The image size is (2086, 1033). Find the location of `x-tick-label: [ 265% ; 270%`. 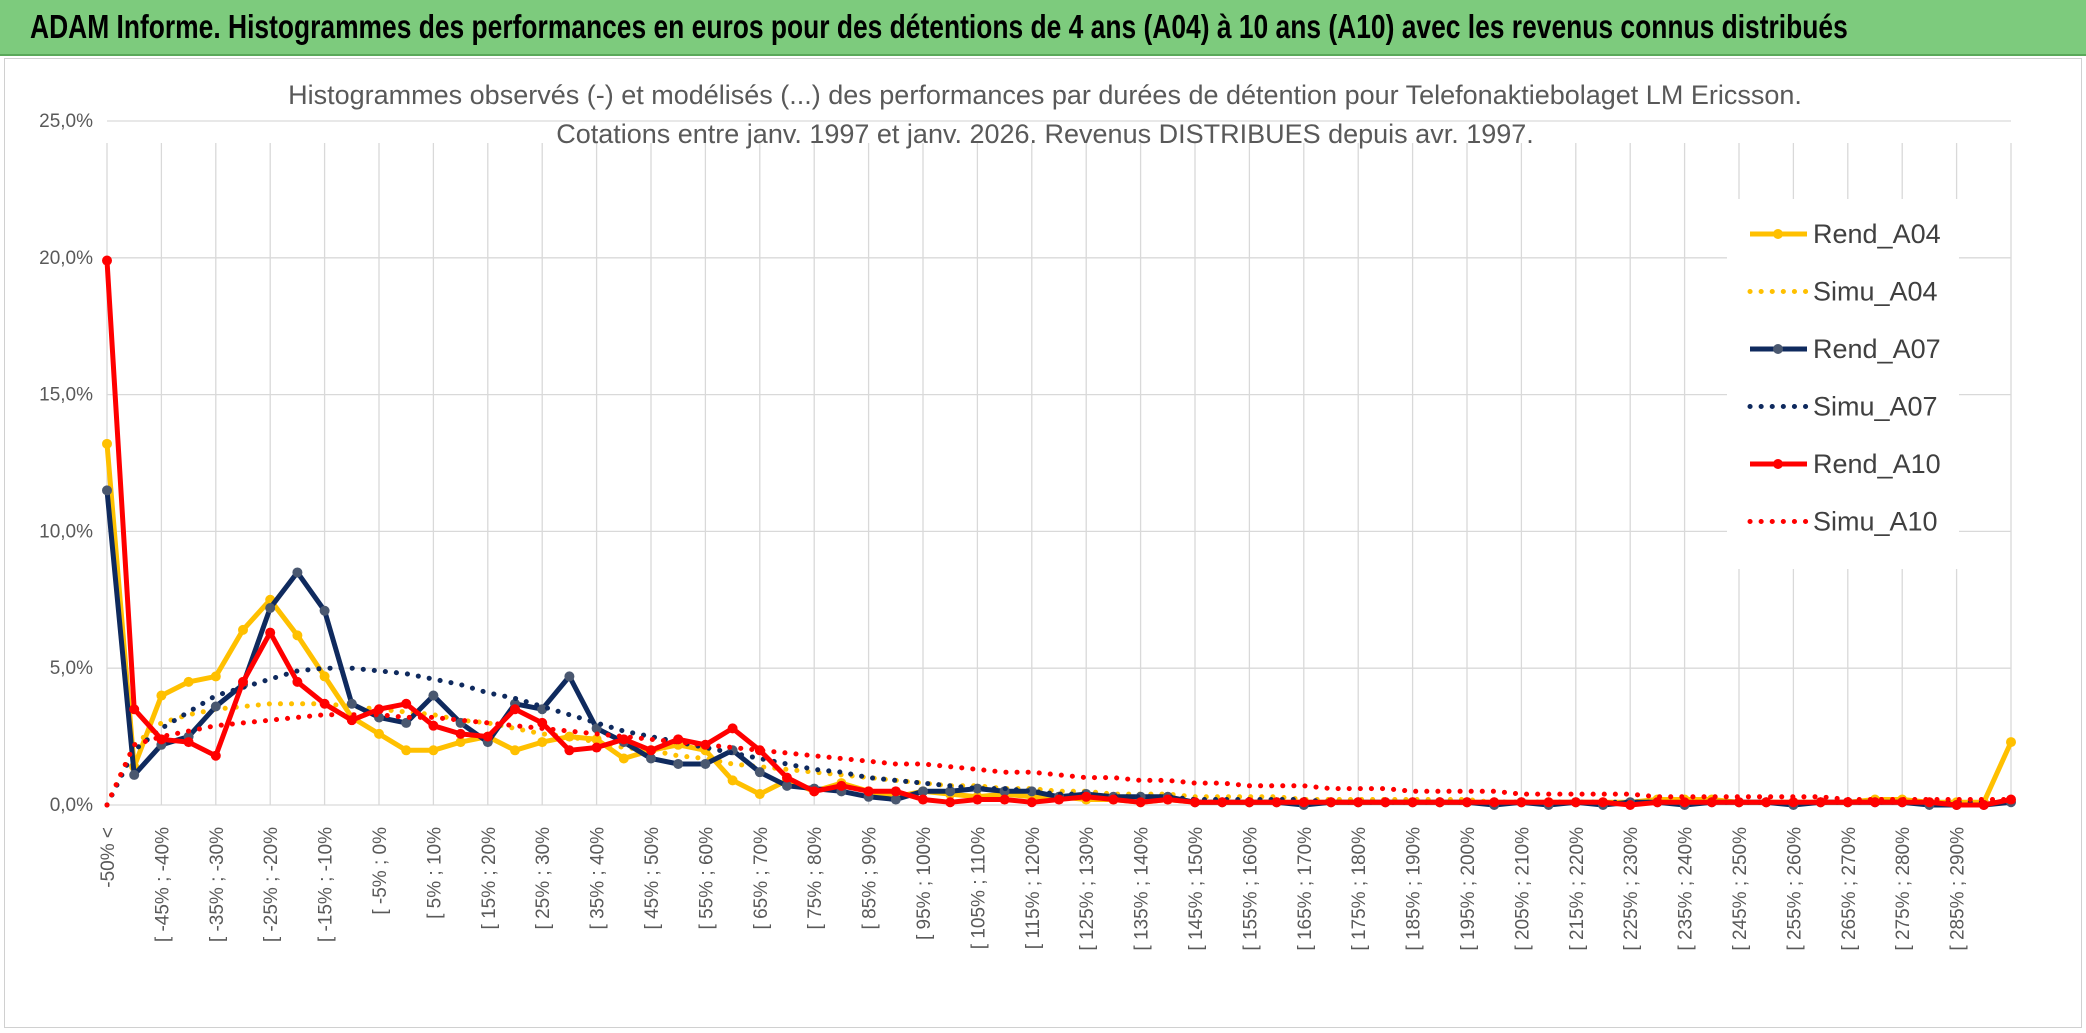

x-tick-label: [ 265% ; 270% is located at coordinates (1849, 889).